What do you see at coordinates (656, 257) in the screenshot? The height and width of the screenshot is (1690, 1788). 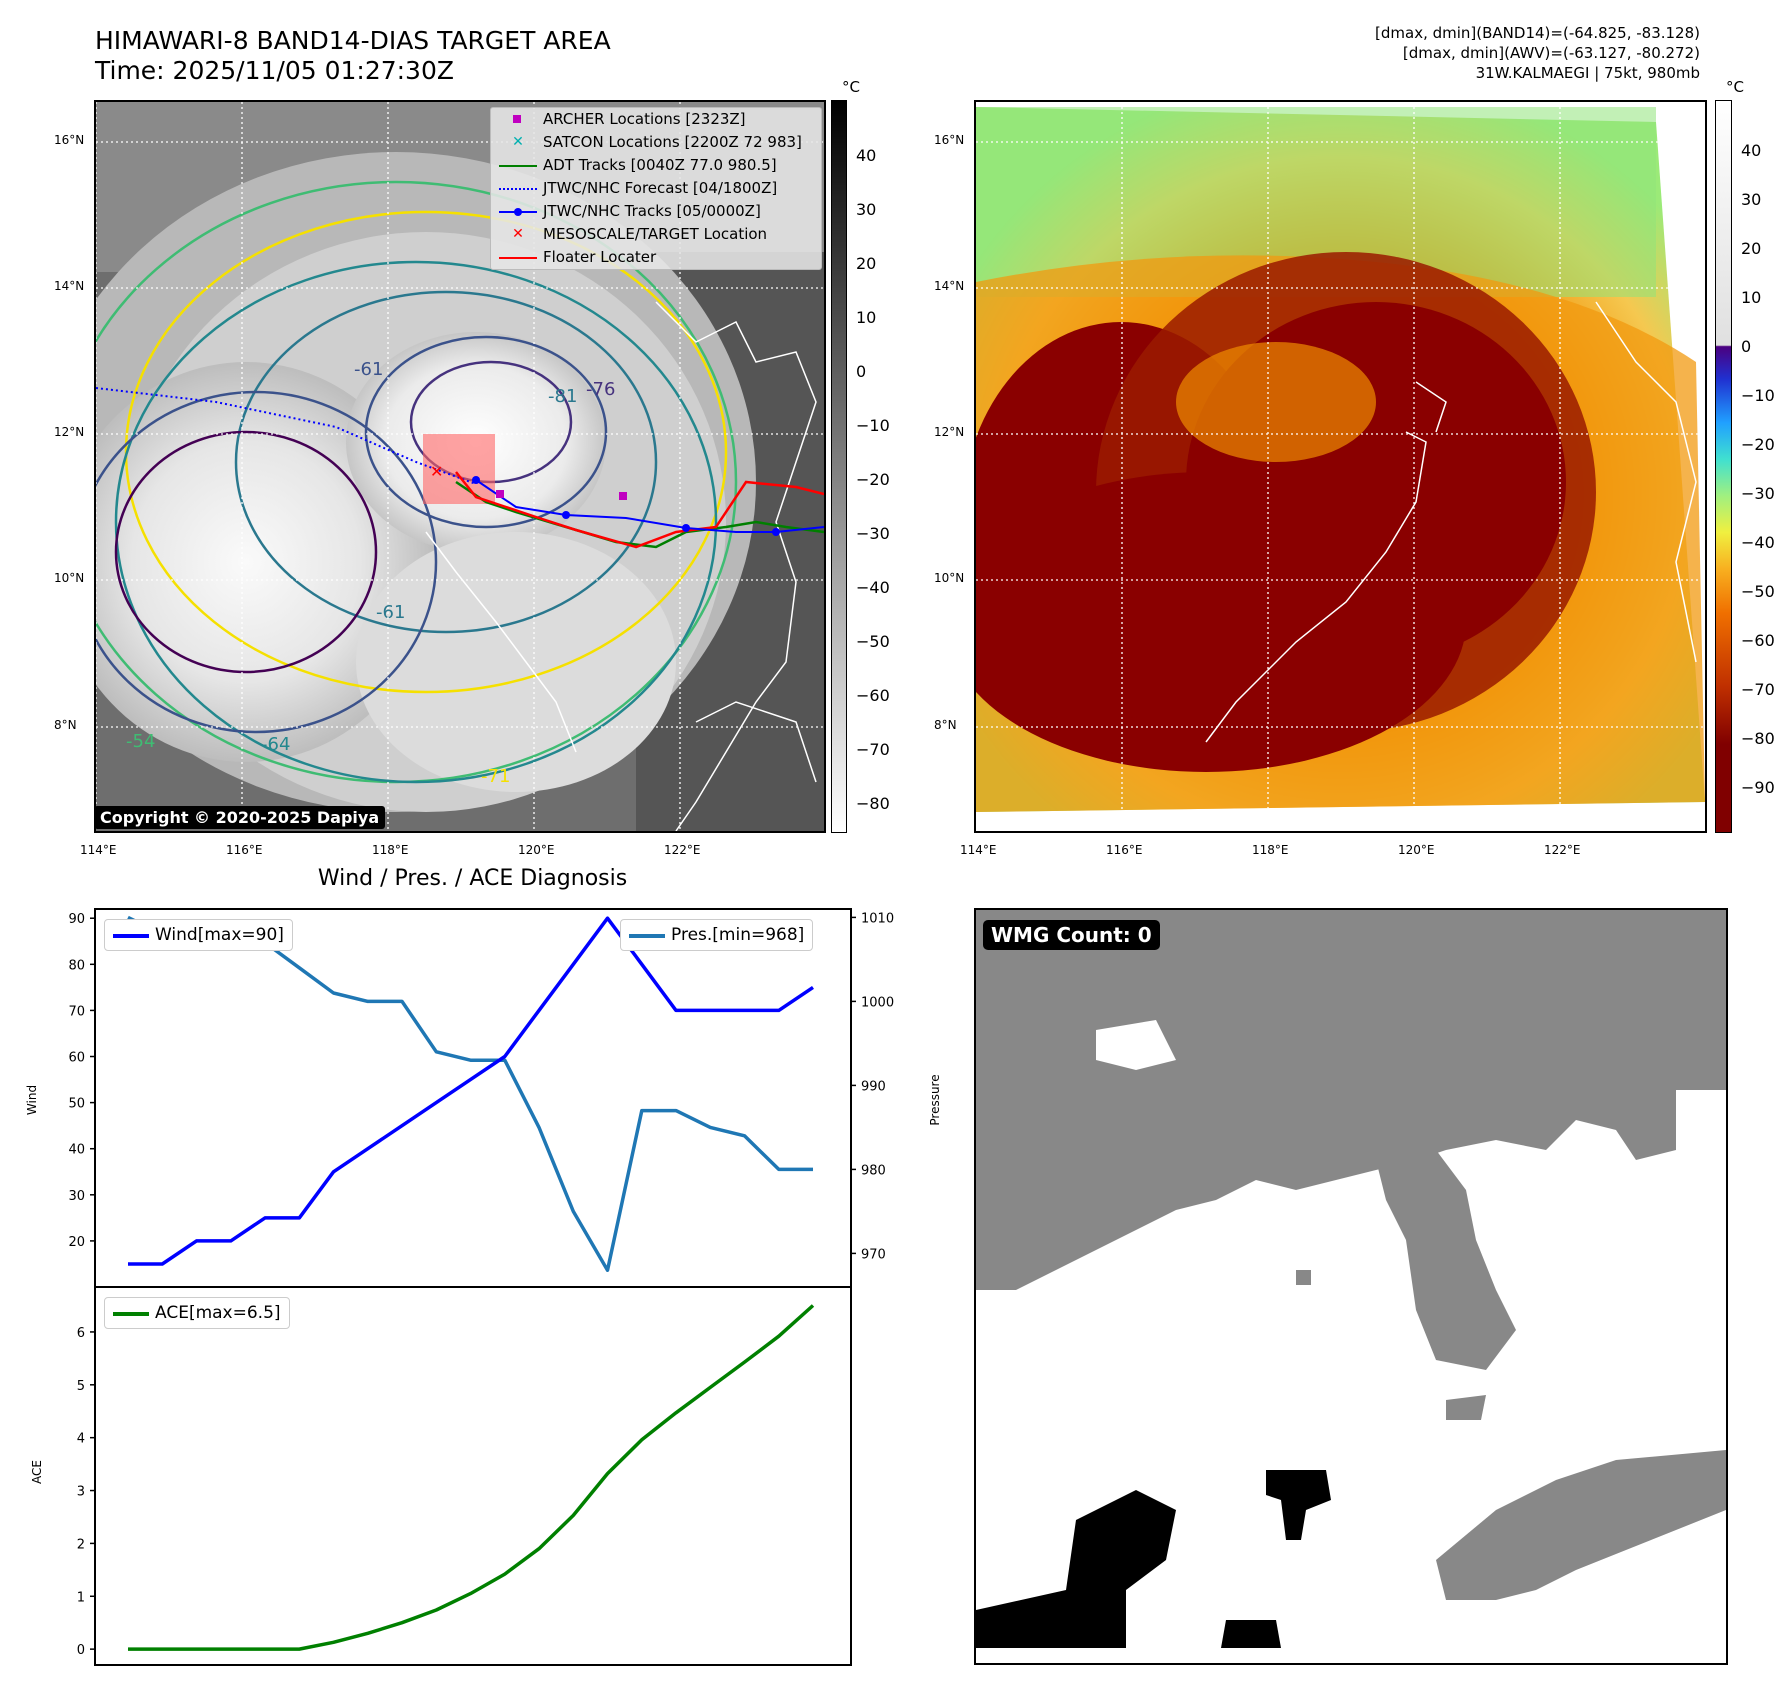 I see `legend-item-floater: Floater Locater` at bounding box center [656, 257].